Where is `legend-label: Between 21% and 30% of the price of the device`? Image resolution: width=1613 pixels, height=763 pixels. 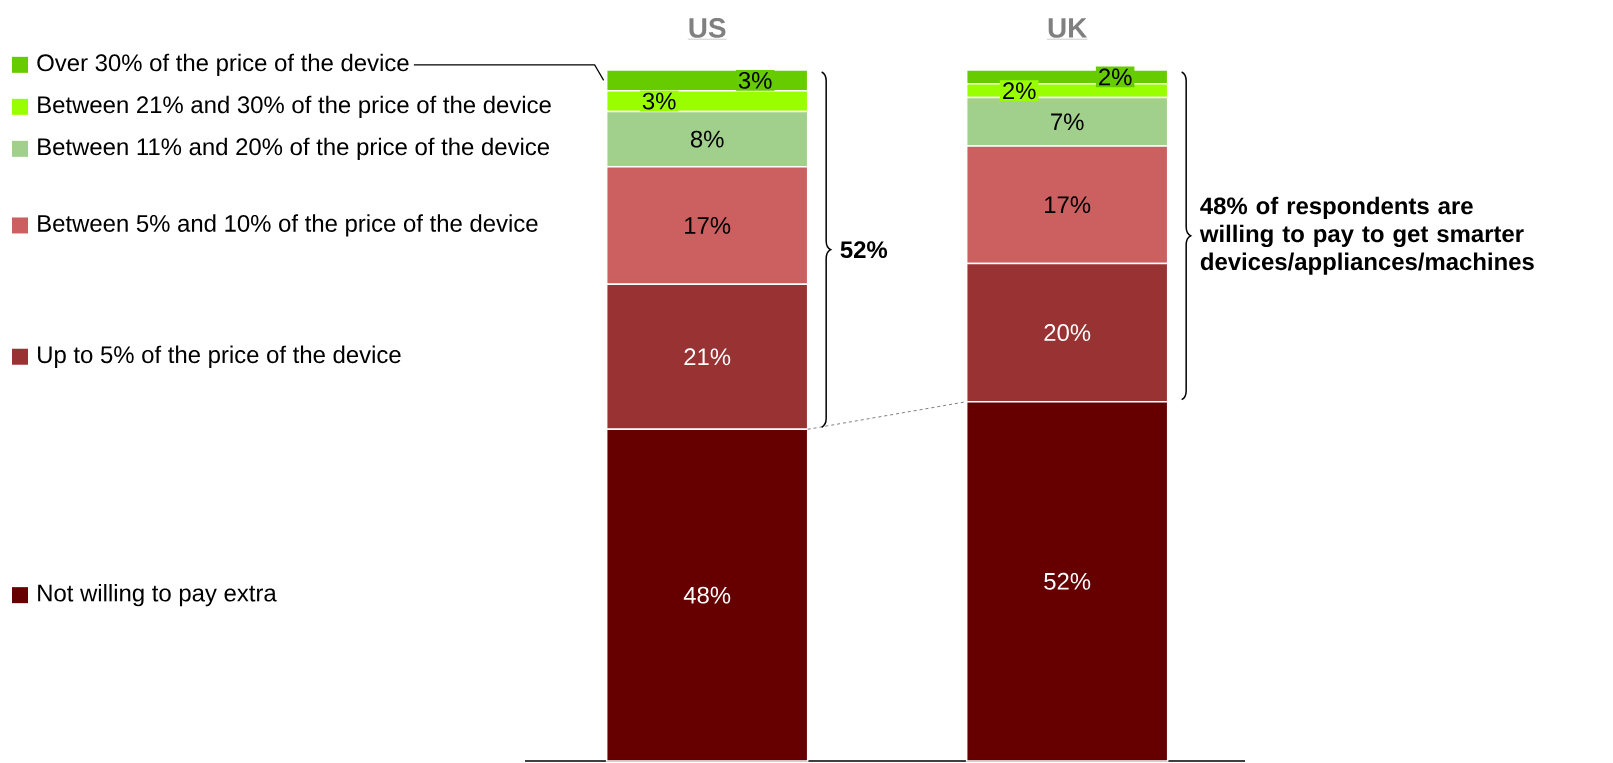 legend-label: Between 21% and 30% of the price of the device is located at coordinates (294, 106).